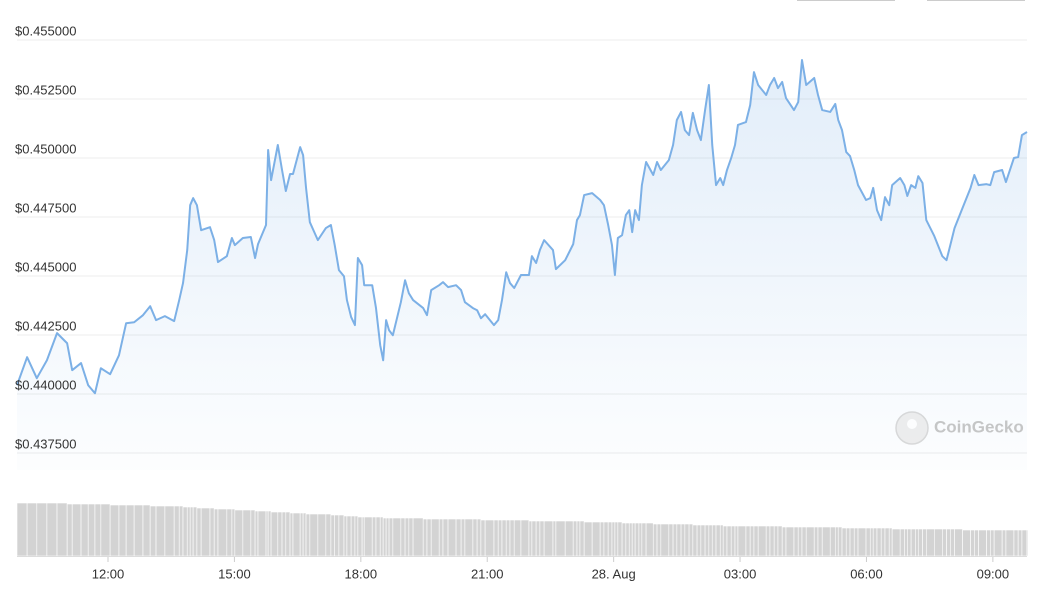 The width and height of the screenshot is (1045, 595). I want to click on y-tick-label: $0.437500, so click(45, 443).